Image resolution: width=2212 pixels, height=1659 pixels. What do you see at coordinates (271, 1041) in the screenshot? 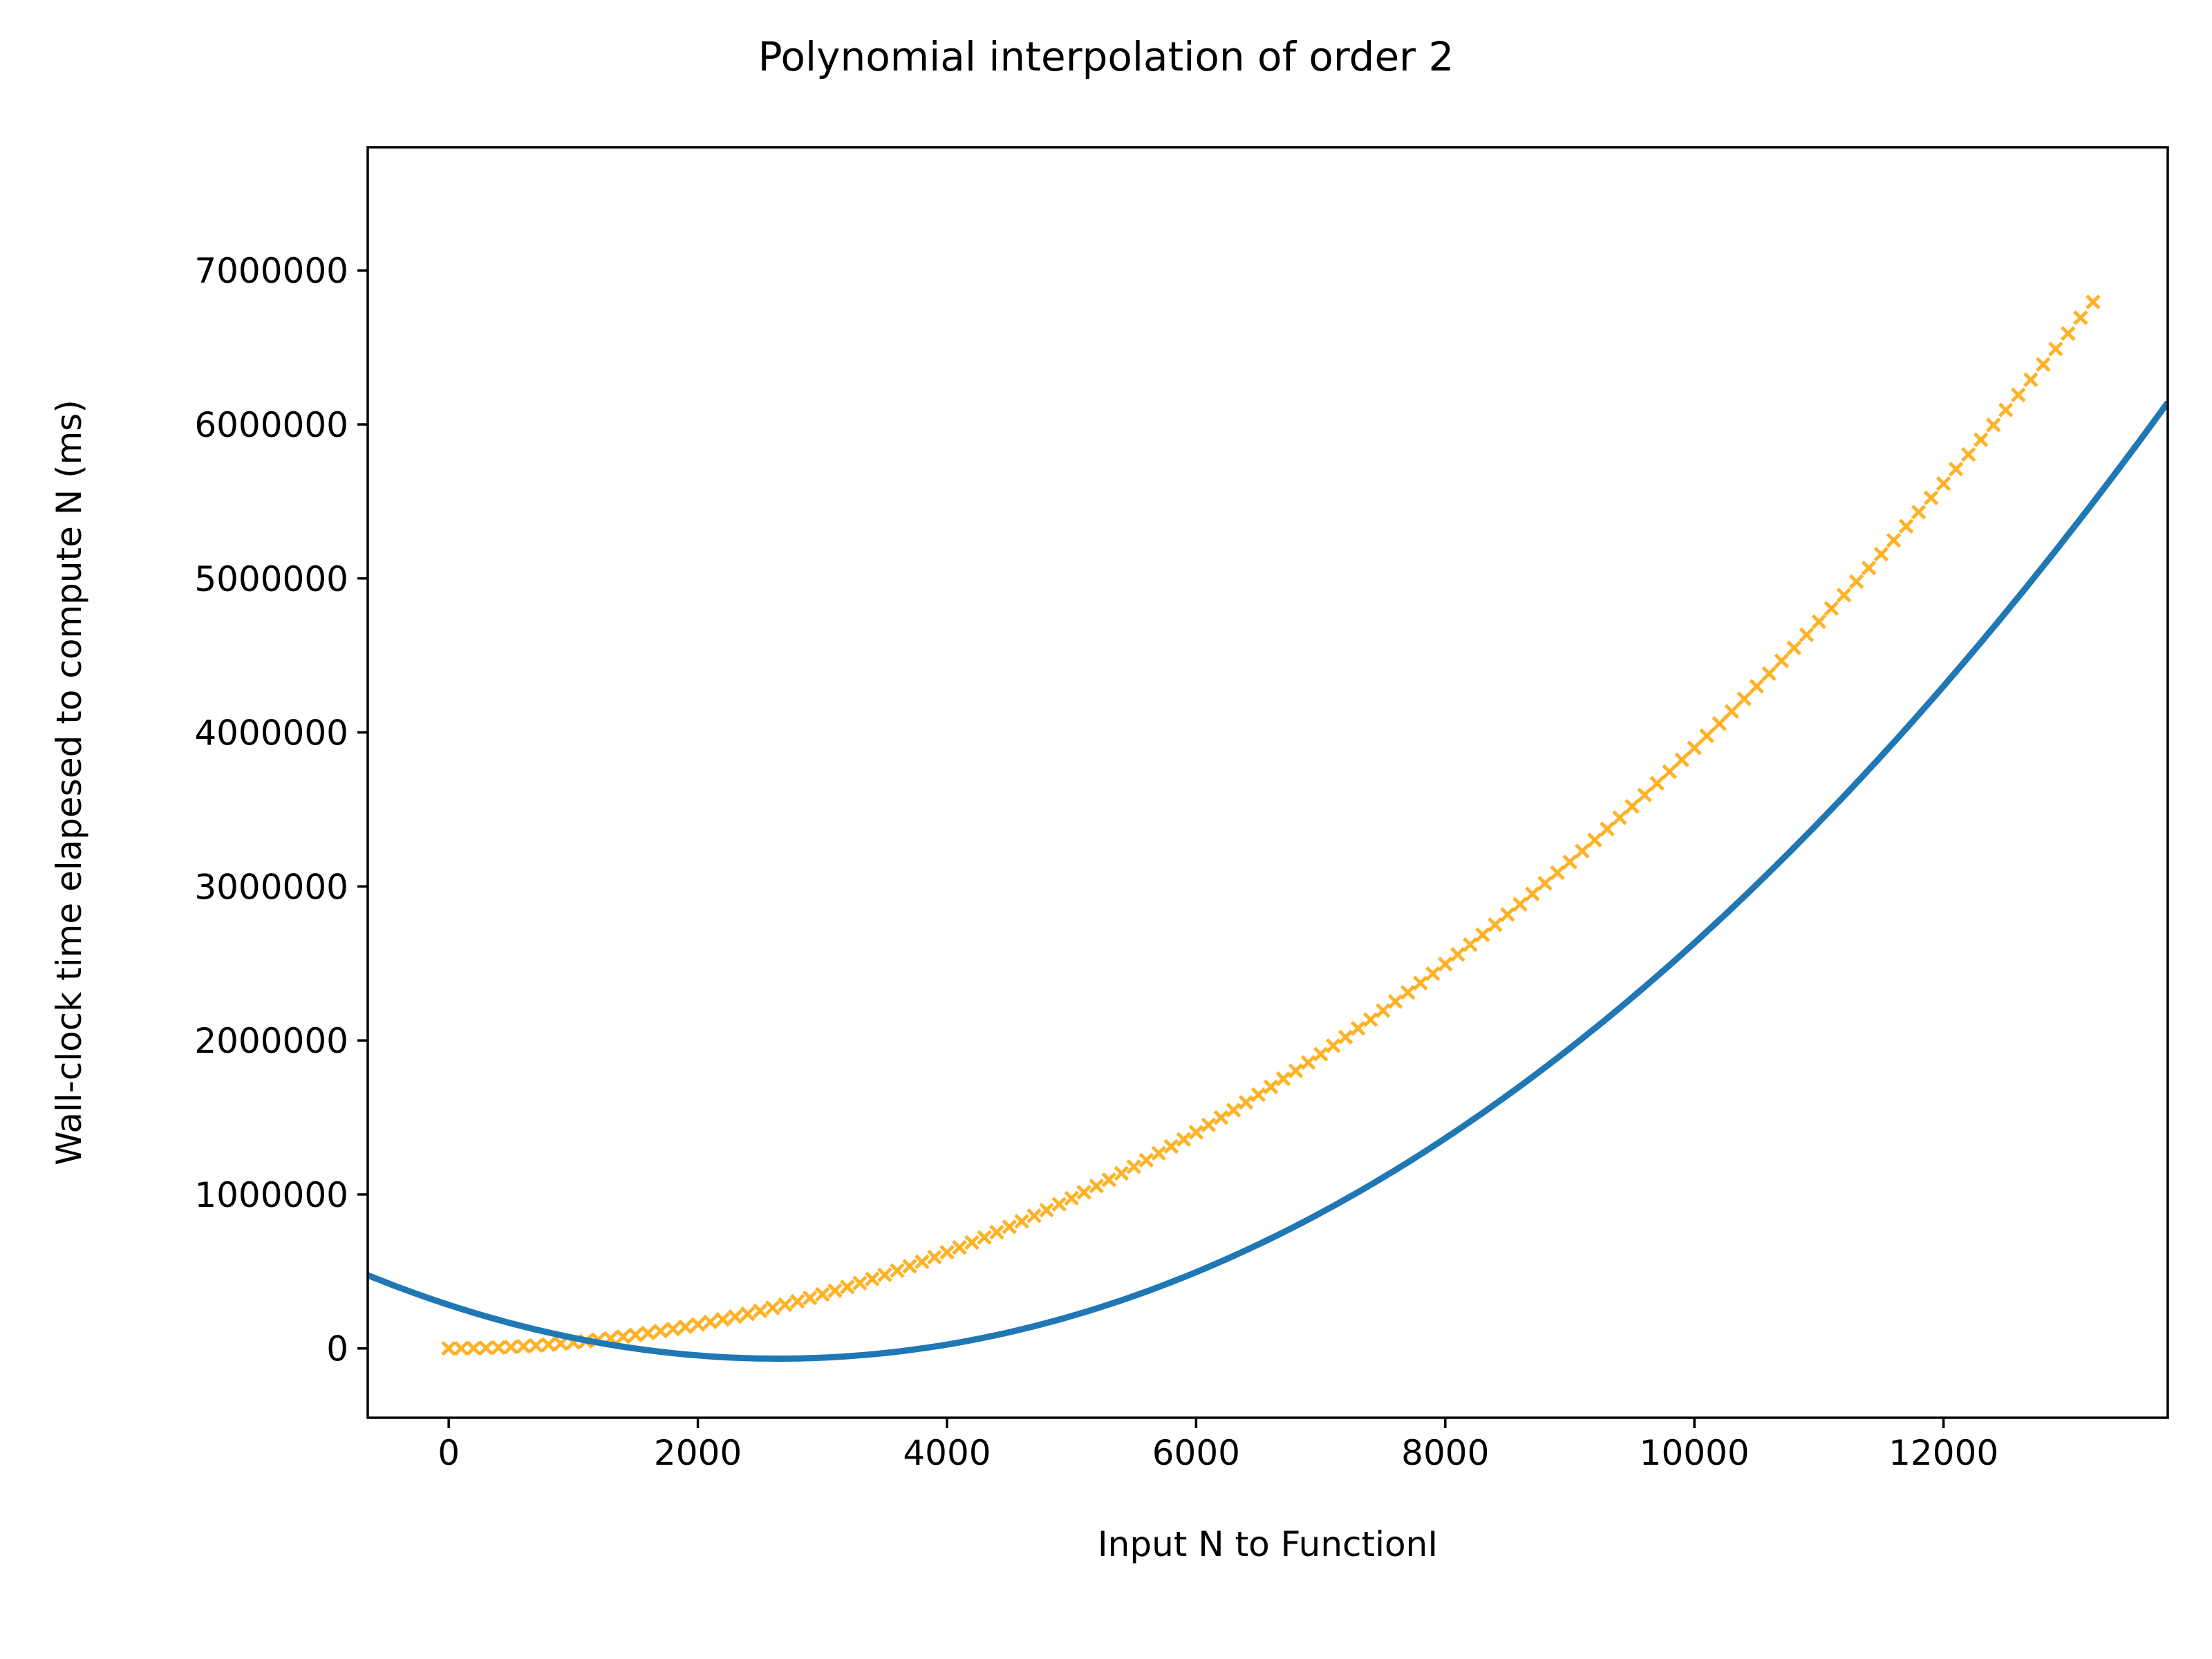
I see `y-tick-label: 2000000` at bounding box center [271, 1041].